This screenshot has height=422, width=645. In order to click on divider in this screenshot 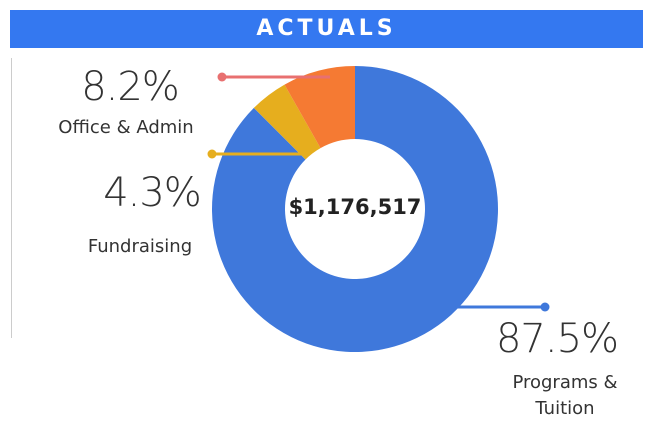, I will do `click(11, 198)`.